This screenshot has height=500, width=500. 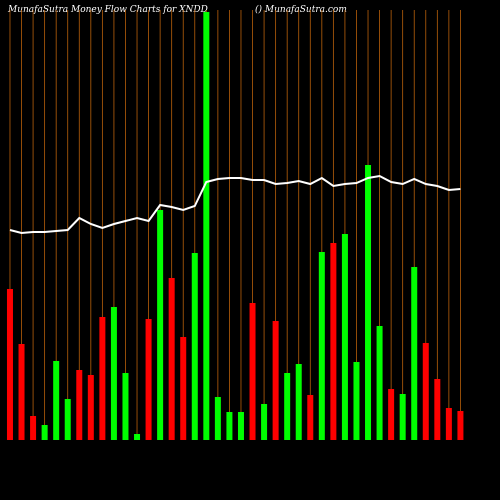 What do you see at coordinates (107, 10) in the screenshot?
I see `chart-title: MunafaSutra Money Flow Charts for XNDD` at bounding box center [107, 10].